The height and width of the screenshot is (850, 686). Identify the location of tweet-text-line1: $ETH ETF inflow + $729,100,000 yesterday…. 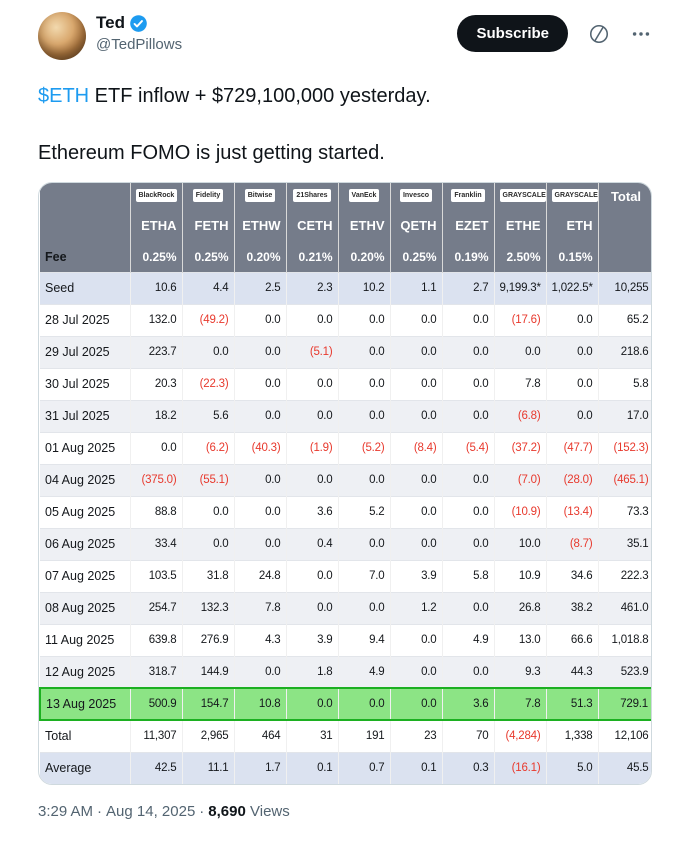
(345, 96).